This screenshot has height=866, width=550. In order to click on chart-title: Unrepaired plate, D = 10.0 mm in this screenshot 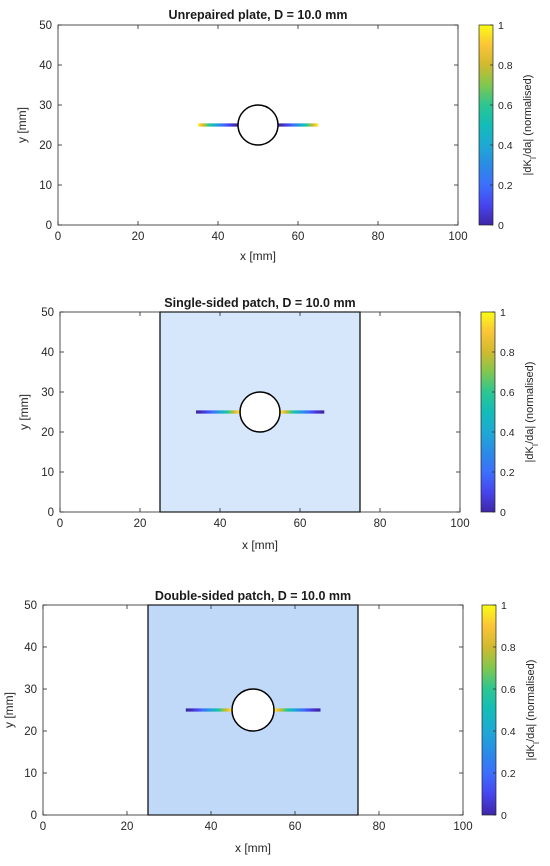, I will do `click(258, 15)`.